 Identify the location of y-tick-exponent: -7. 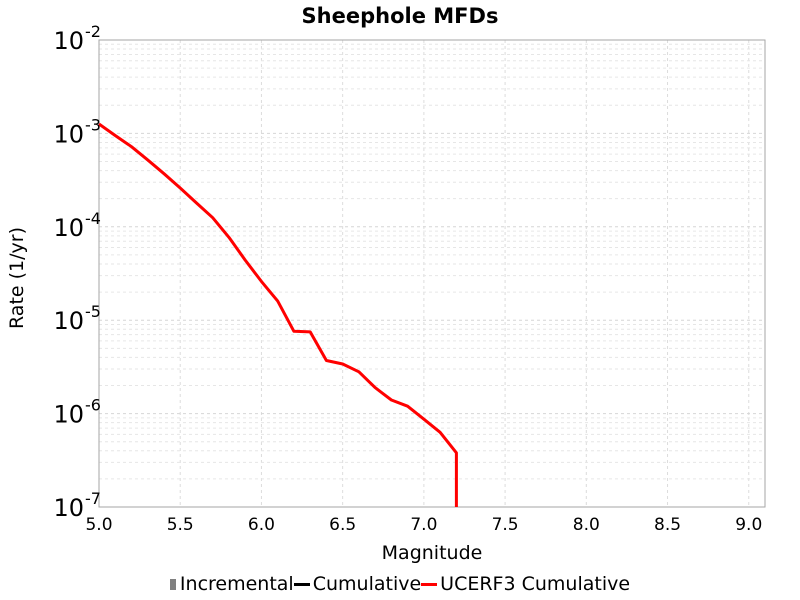
(93, 498).